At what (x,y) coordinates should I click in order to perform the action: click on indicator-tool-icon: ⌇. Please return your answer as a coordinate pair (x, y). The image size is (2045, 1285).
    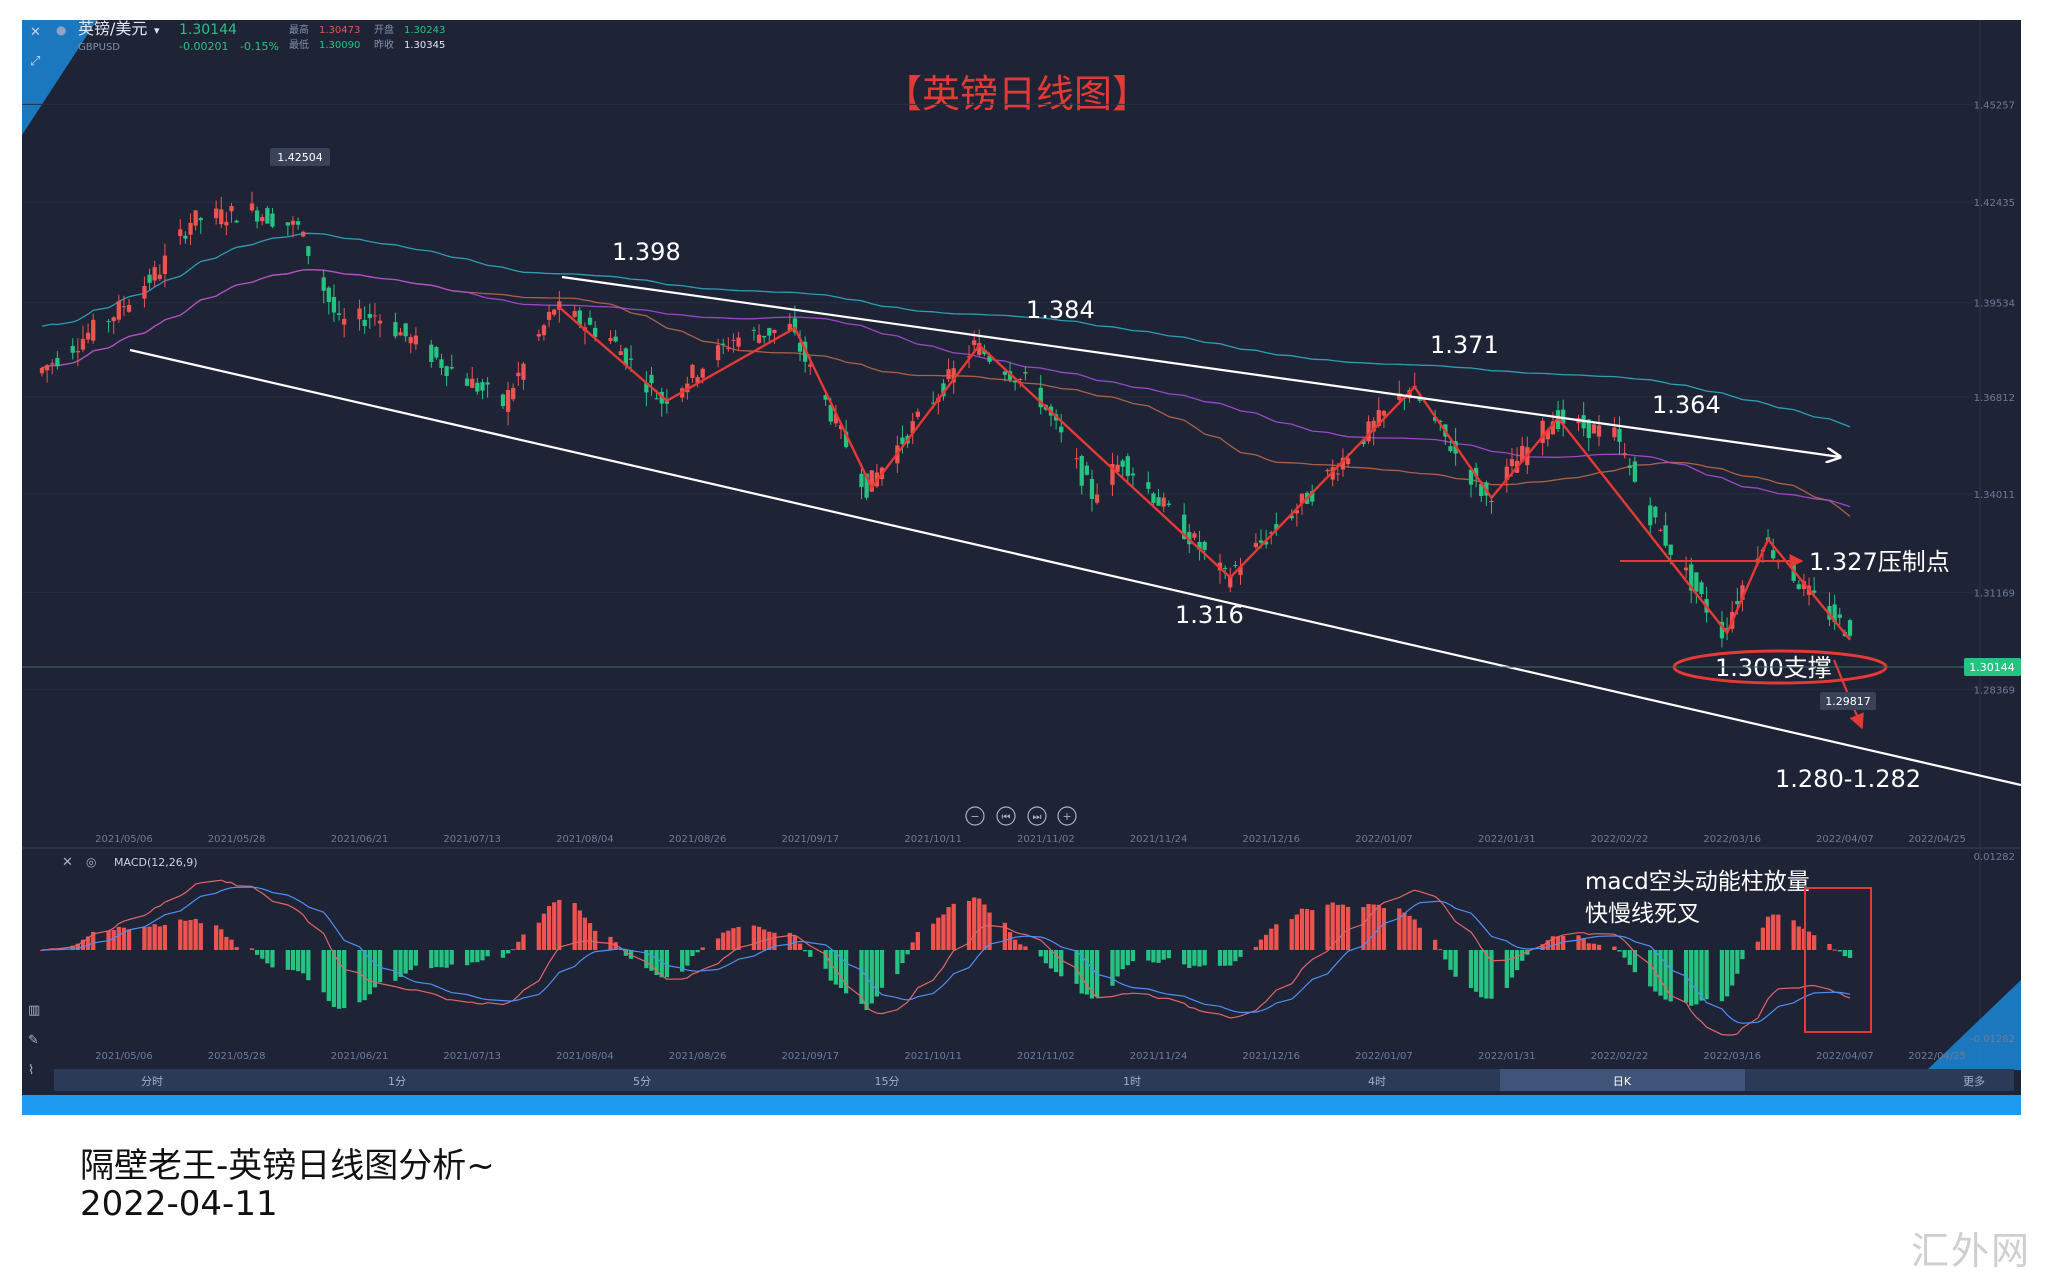
    Looking at the image, I should click on (31, 1070).